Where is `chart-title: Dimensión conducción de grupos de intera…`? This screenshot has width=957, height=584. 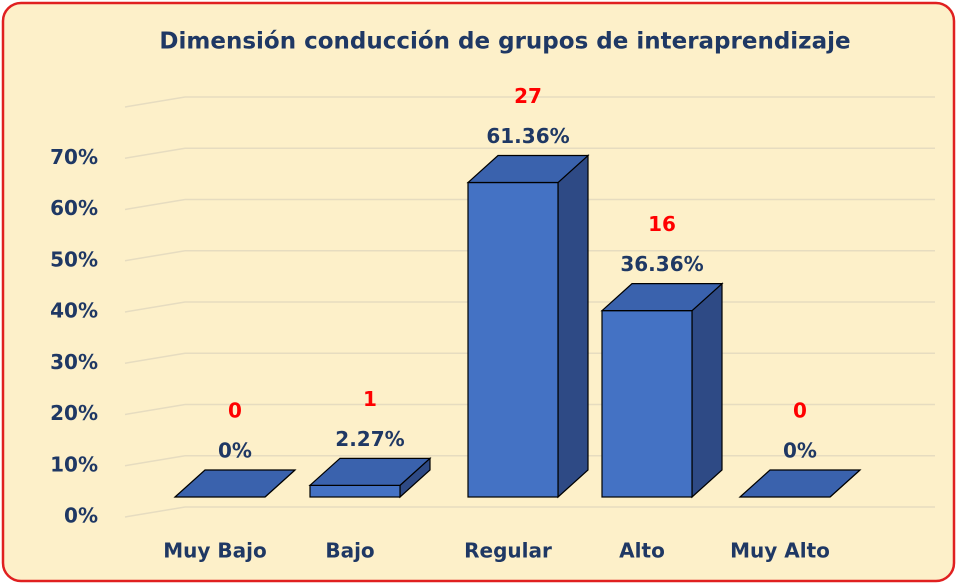
chart-title: Dimensión conducción de grupos de intera… is located at coordinates (504, 42).